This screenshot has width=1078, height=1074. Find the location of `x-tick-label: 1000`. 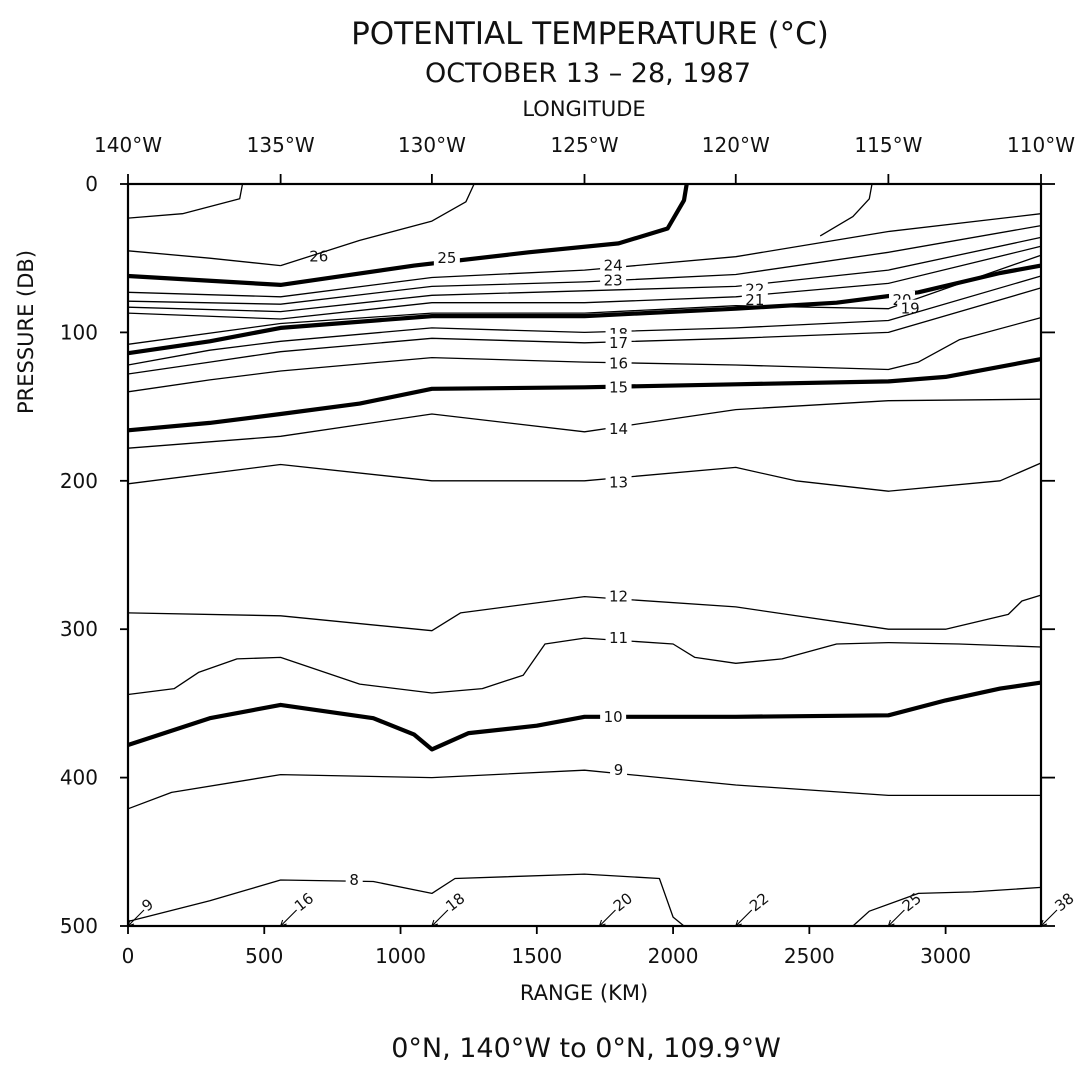

x-tick-label: 1000 is located at coordinates (400, 956).